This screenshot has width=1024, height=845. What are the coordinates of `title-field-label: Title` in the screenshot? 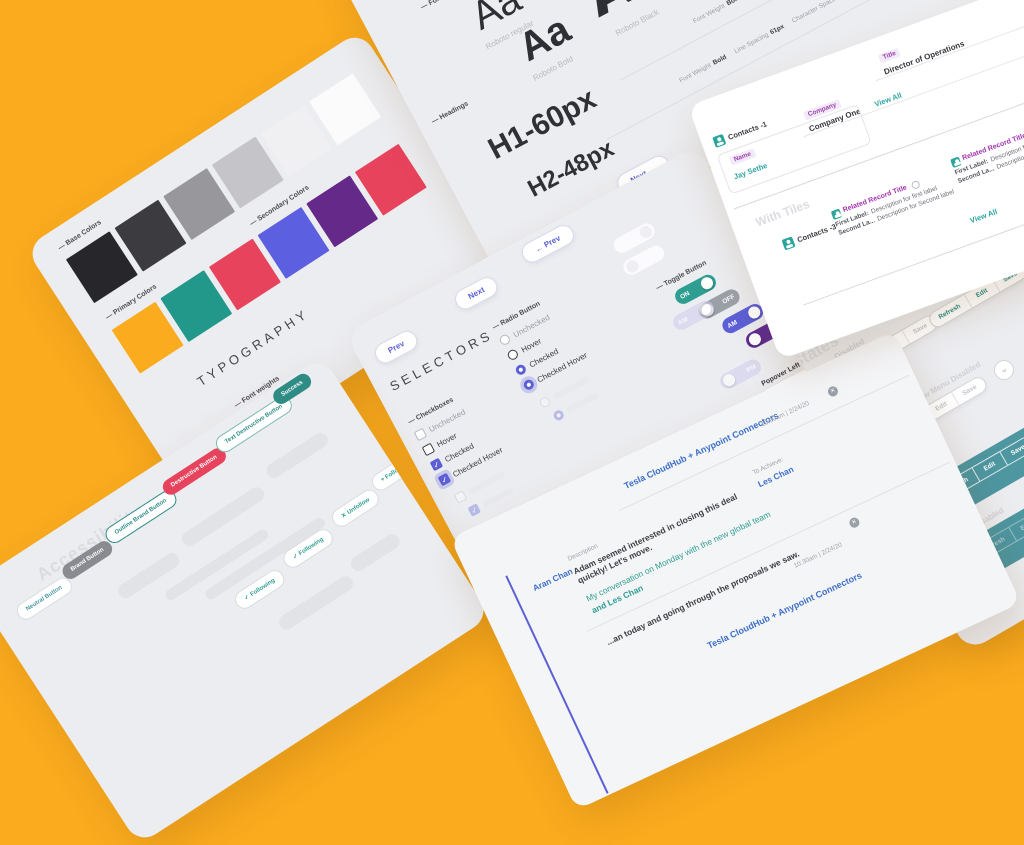 It's located at (889, 55).